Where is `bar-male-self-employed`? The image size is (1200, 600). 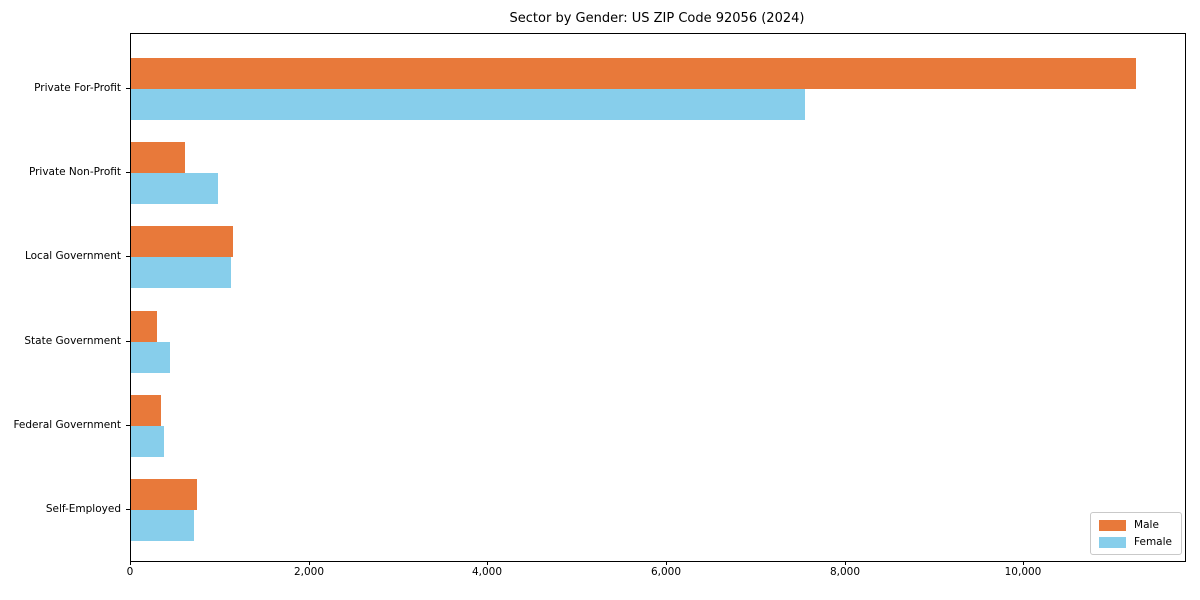
bar-male-self-employed is located at coordinates (164, 494).